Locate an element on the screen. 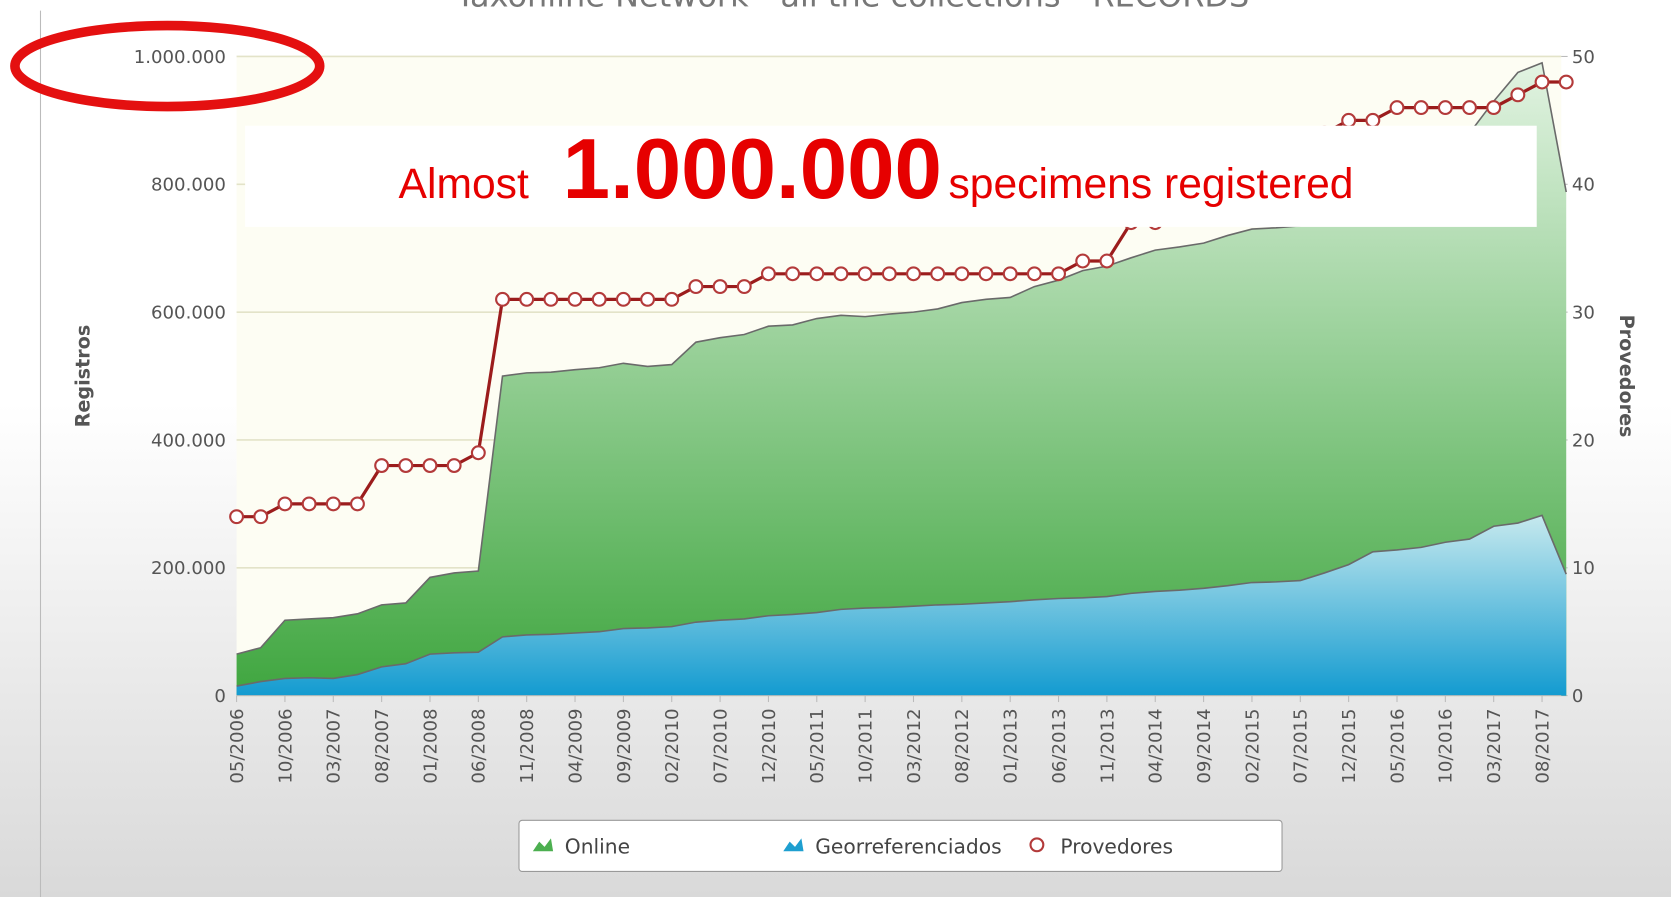 The width and height of the screenshot is (1671, 897). y2-tick-label: 0 is located at coordinates (1578, 696).